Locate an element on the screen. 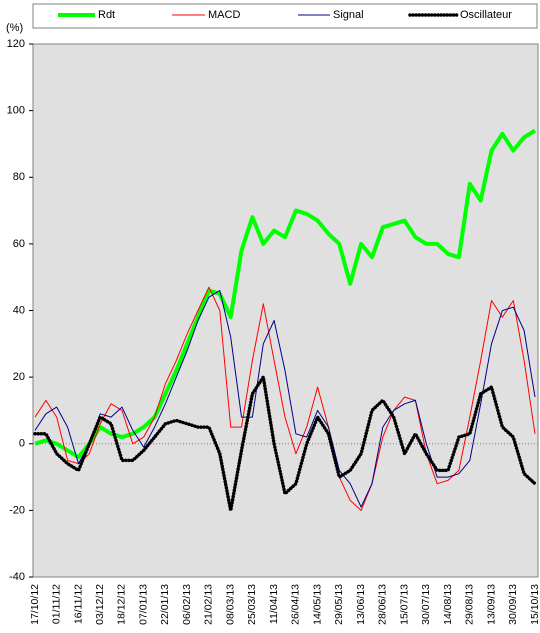  y-tick-label: 60 is located at coordinates (19, 244).